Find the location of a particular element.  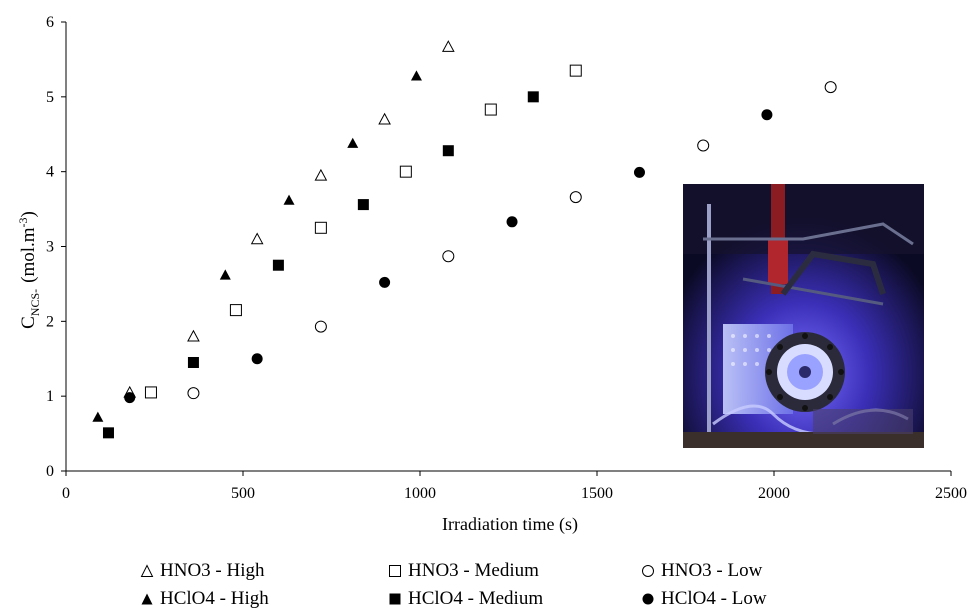

x-tick-label: 2500 is located at coordinates (951, 493).